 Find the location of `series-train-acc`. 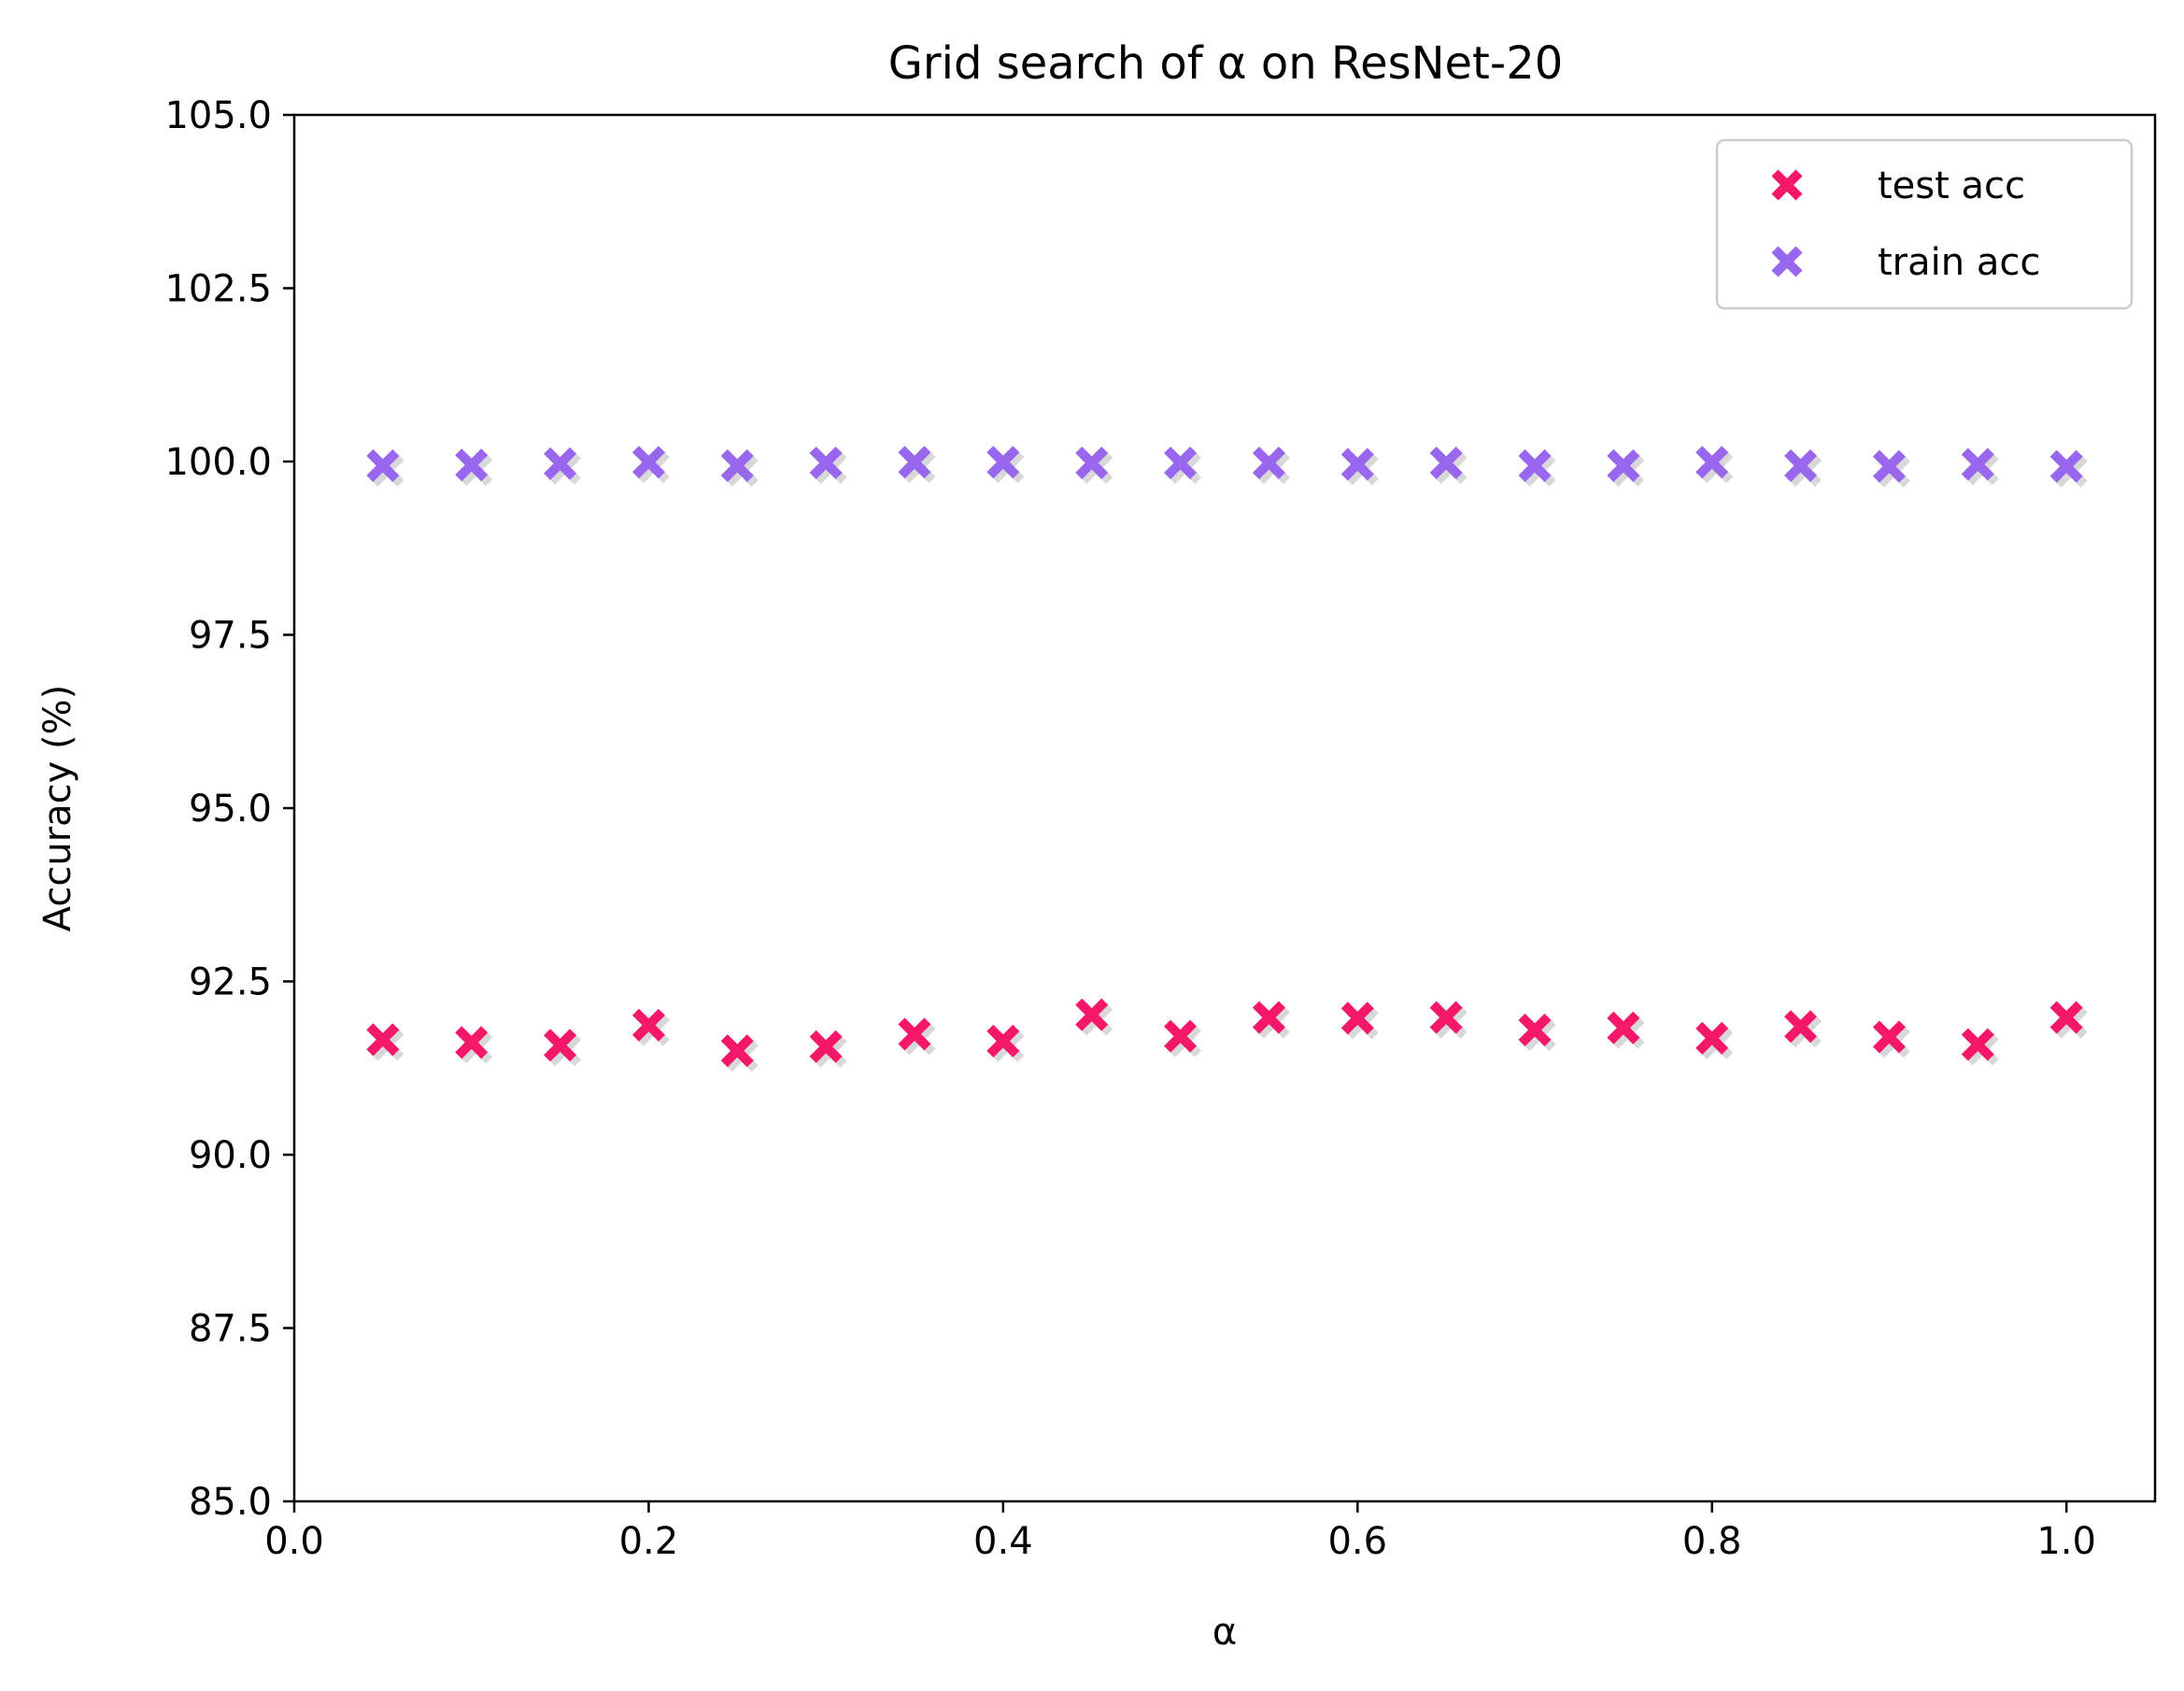

series-train-acc is located at coordinates (1227, 467).